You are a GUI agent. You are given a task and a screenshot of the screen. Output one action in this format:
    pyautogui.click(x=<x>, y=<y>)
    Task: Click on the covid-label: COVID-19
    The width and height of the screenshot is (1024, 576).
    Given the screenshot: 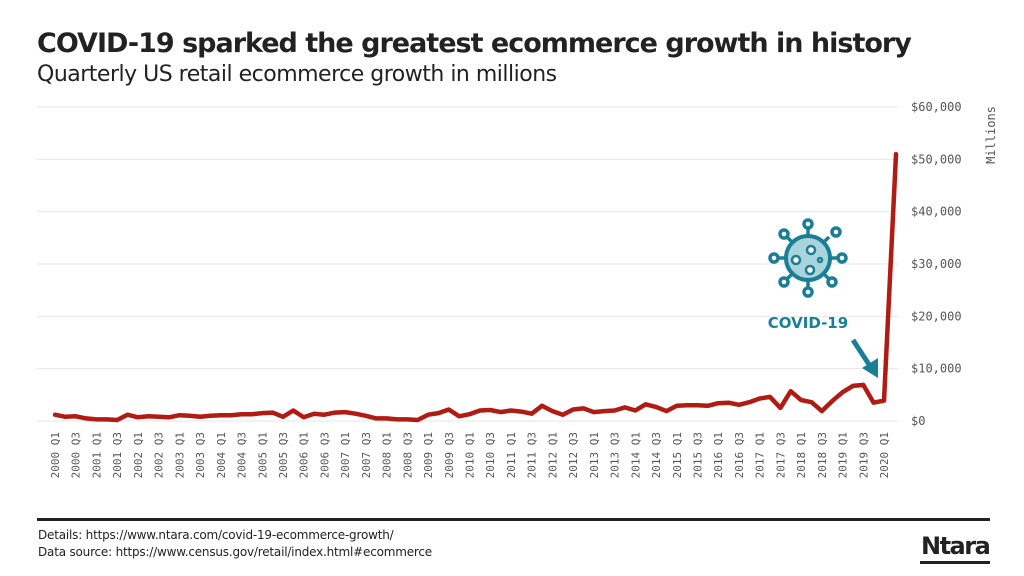 What is the action you would take?
    pyautogui.click(x=808, y=323)
    